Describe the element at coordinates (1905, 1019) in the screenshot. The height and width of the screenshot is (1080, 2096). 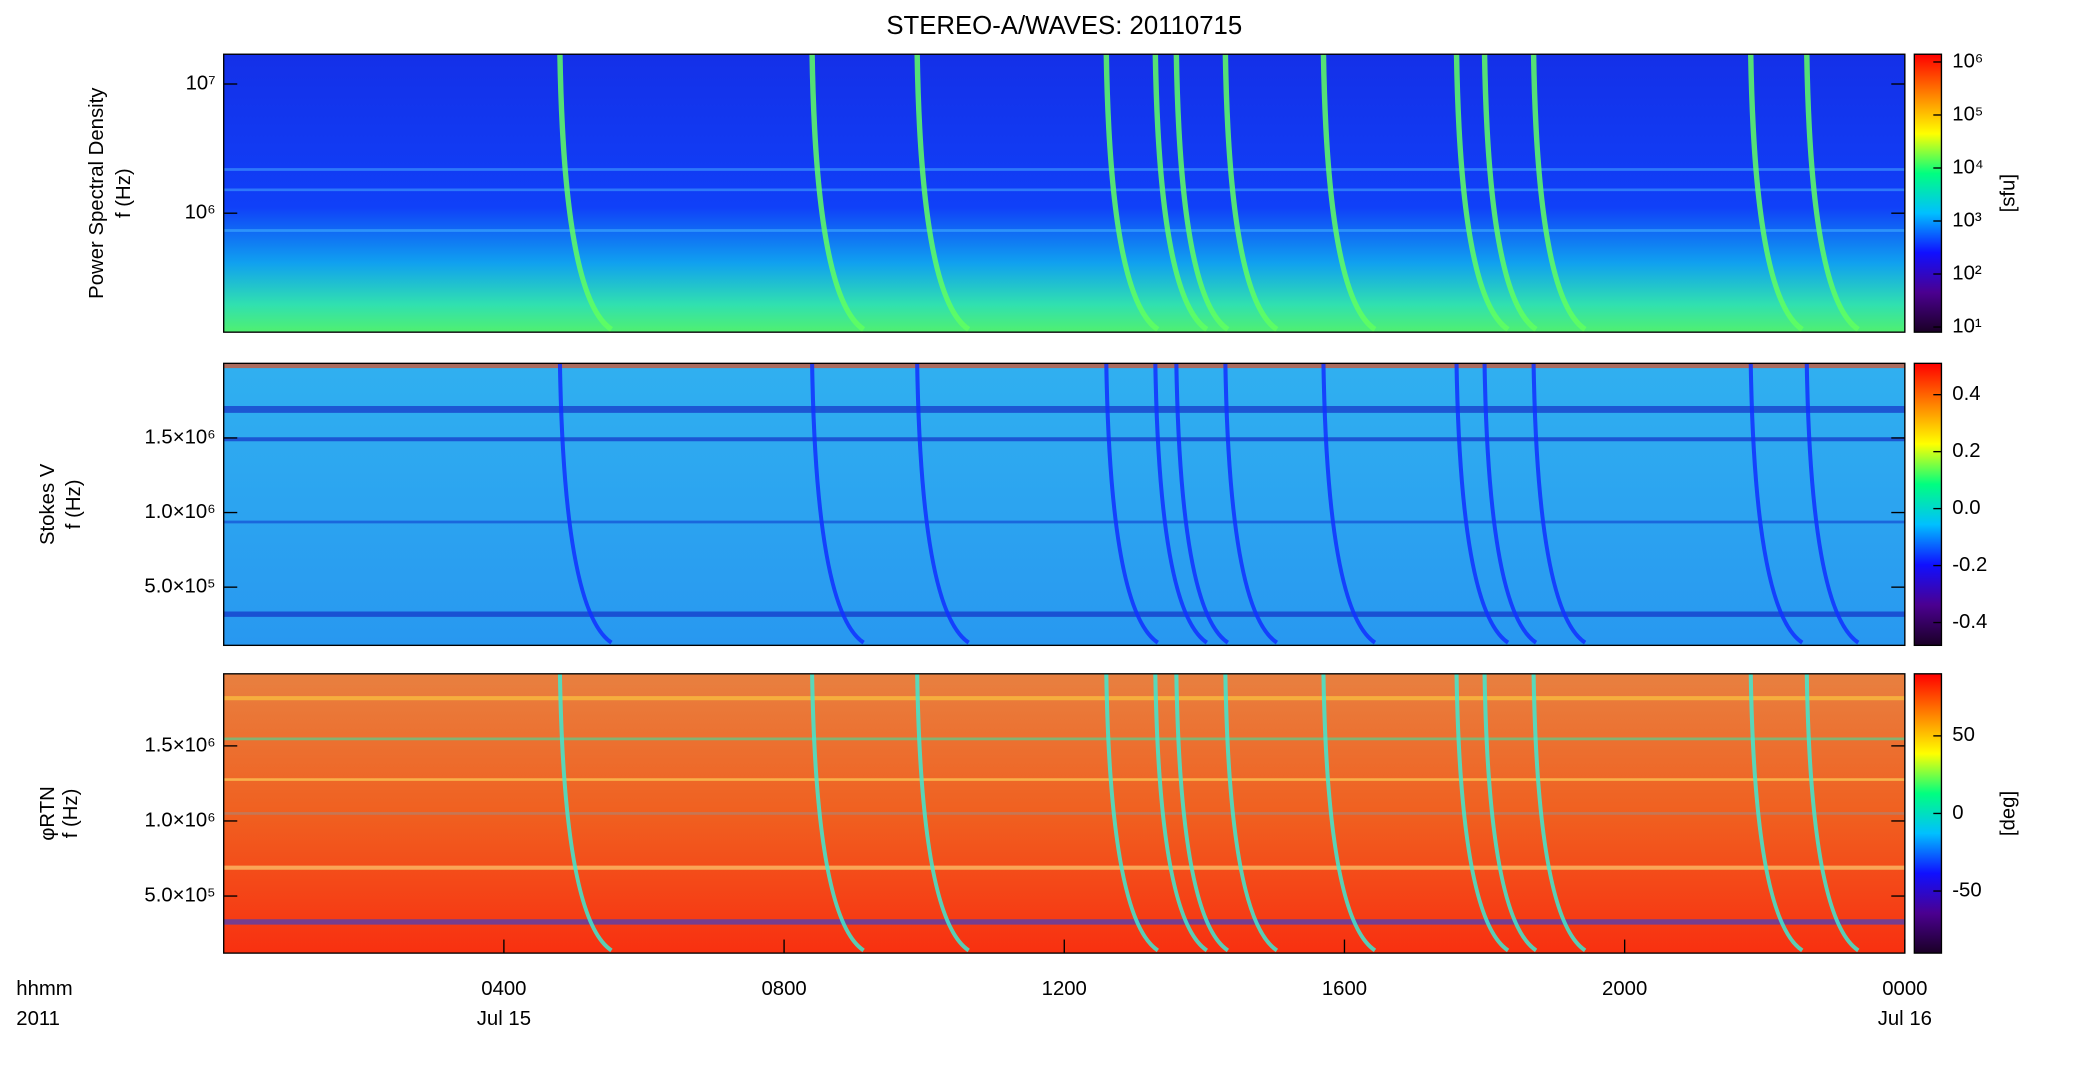
I see `x-date-label: Jul 16` at that location.